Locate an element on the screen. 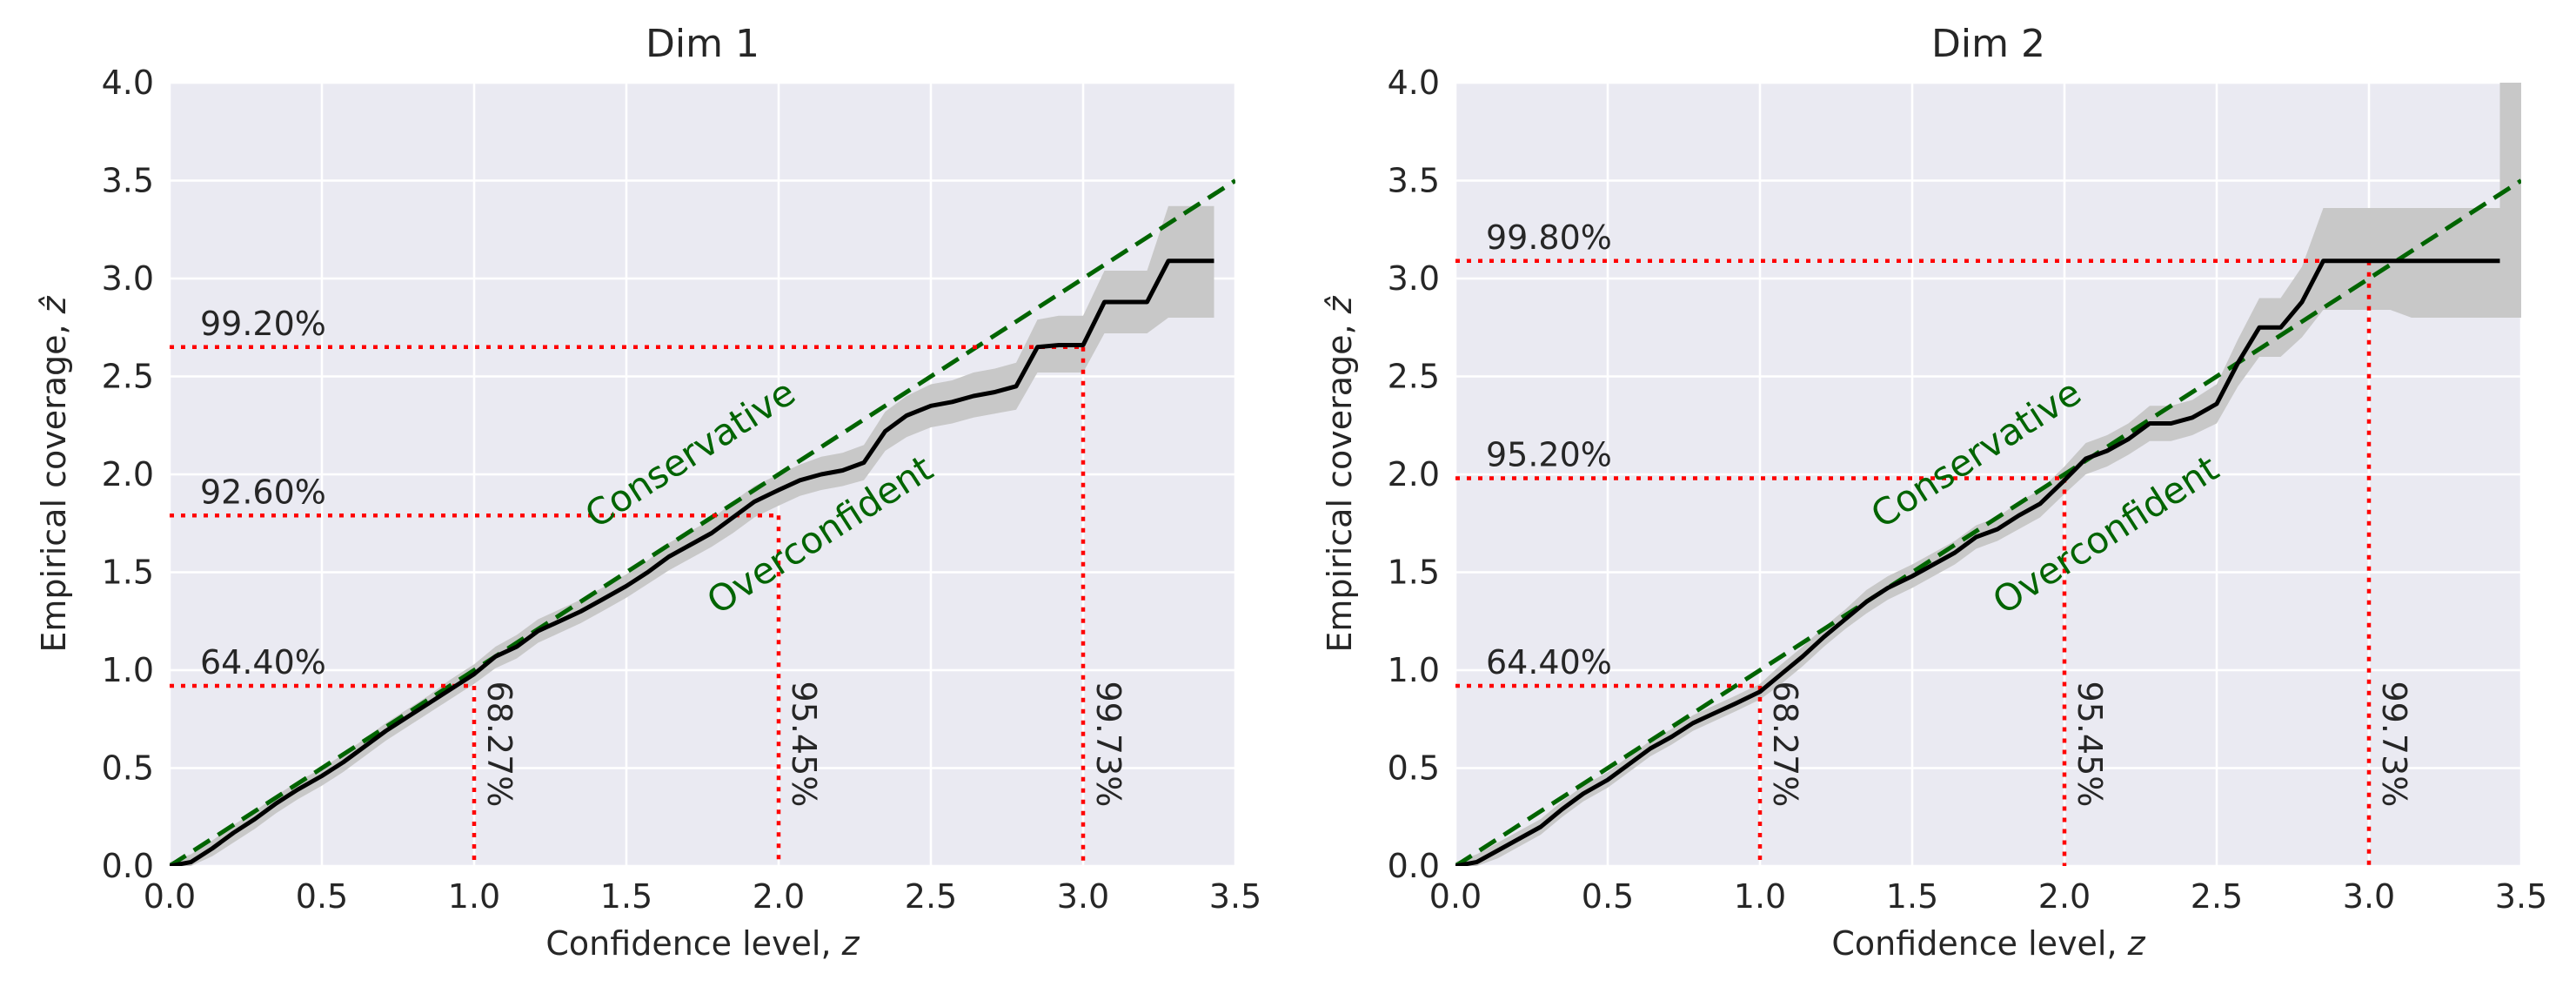 This screenshot has width=2576, height=1007. confidence-band-edge is located at coordinates (2510, 200).